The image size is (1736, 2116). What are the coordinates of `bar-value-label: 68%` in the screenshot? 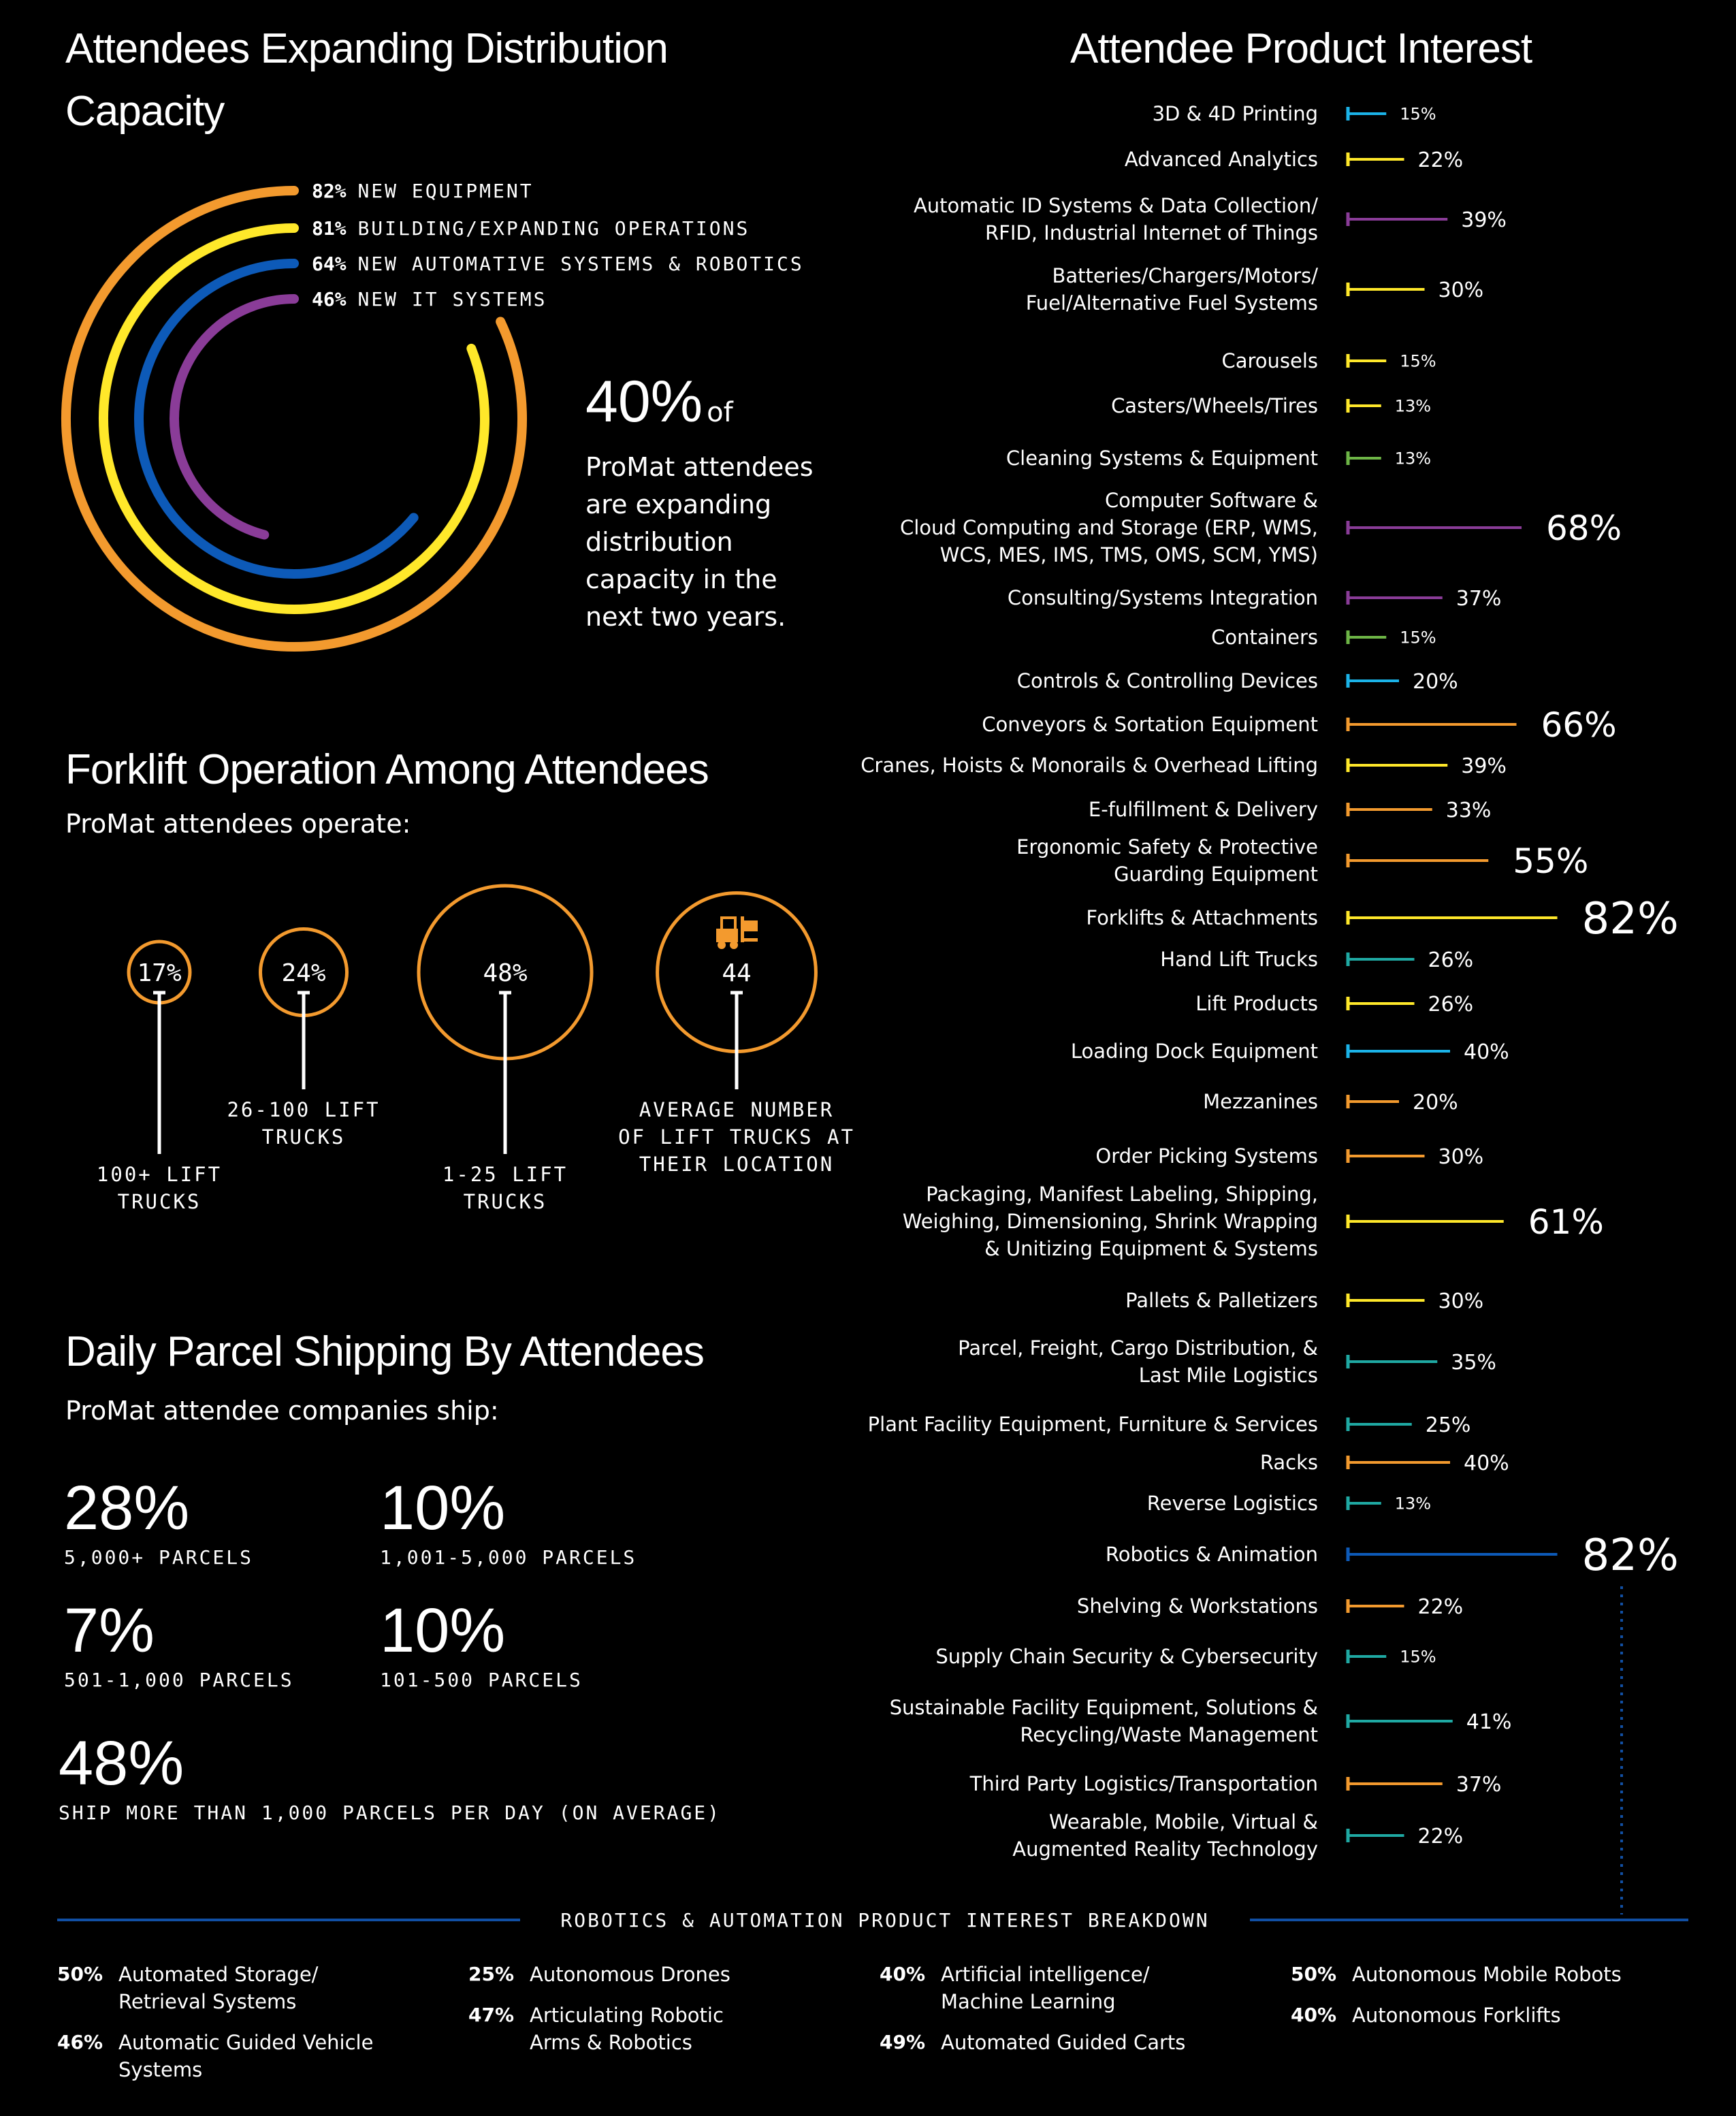 It's located at (1584, 528).